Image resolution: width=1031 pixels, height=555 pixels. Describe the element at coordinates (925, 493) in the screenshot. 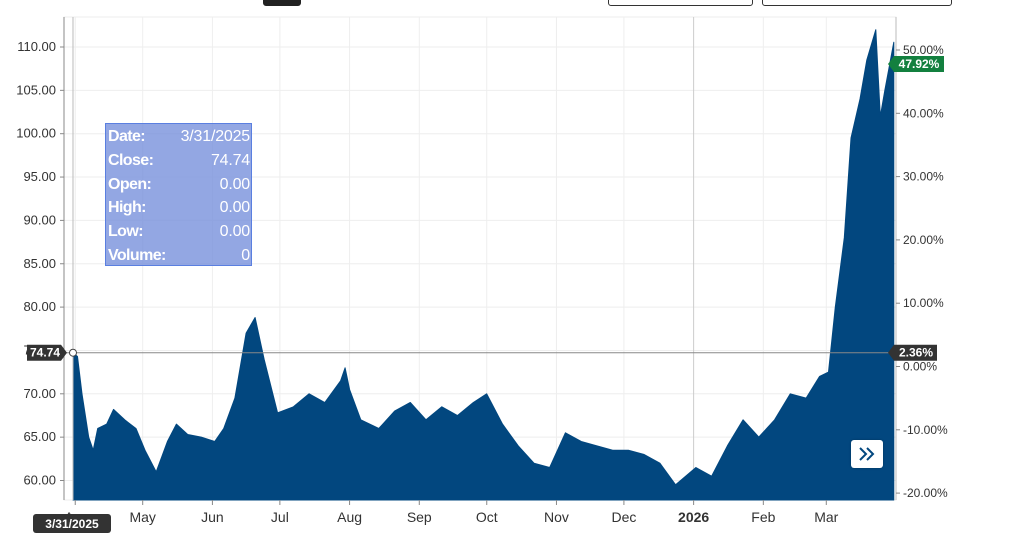

I see `y2-tick-label: -20.00%` at that location.